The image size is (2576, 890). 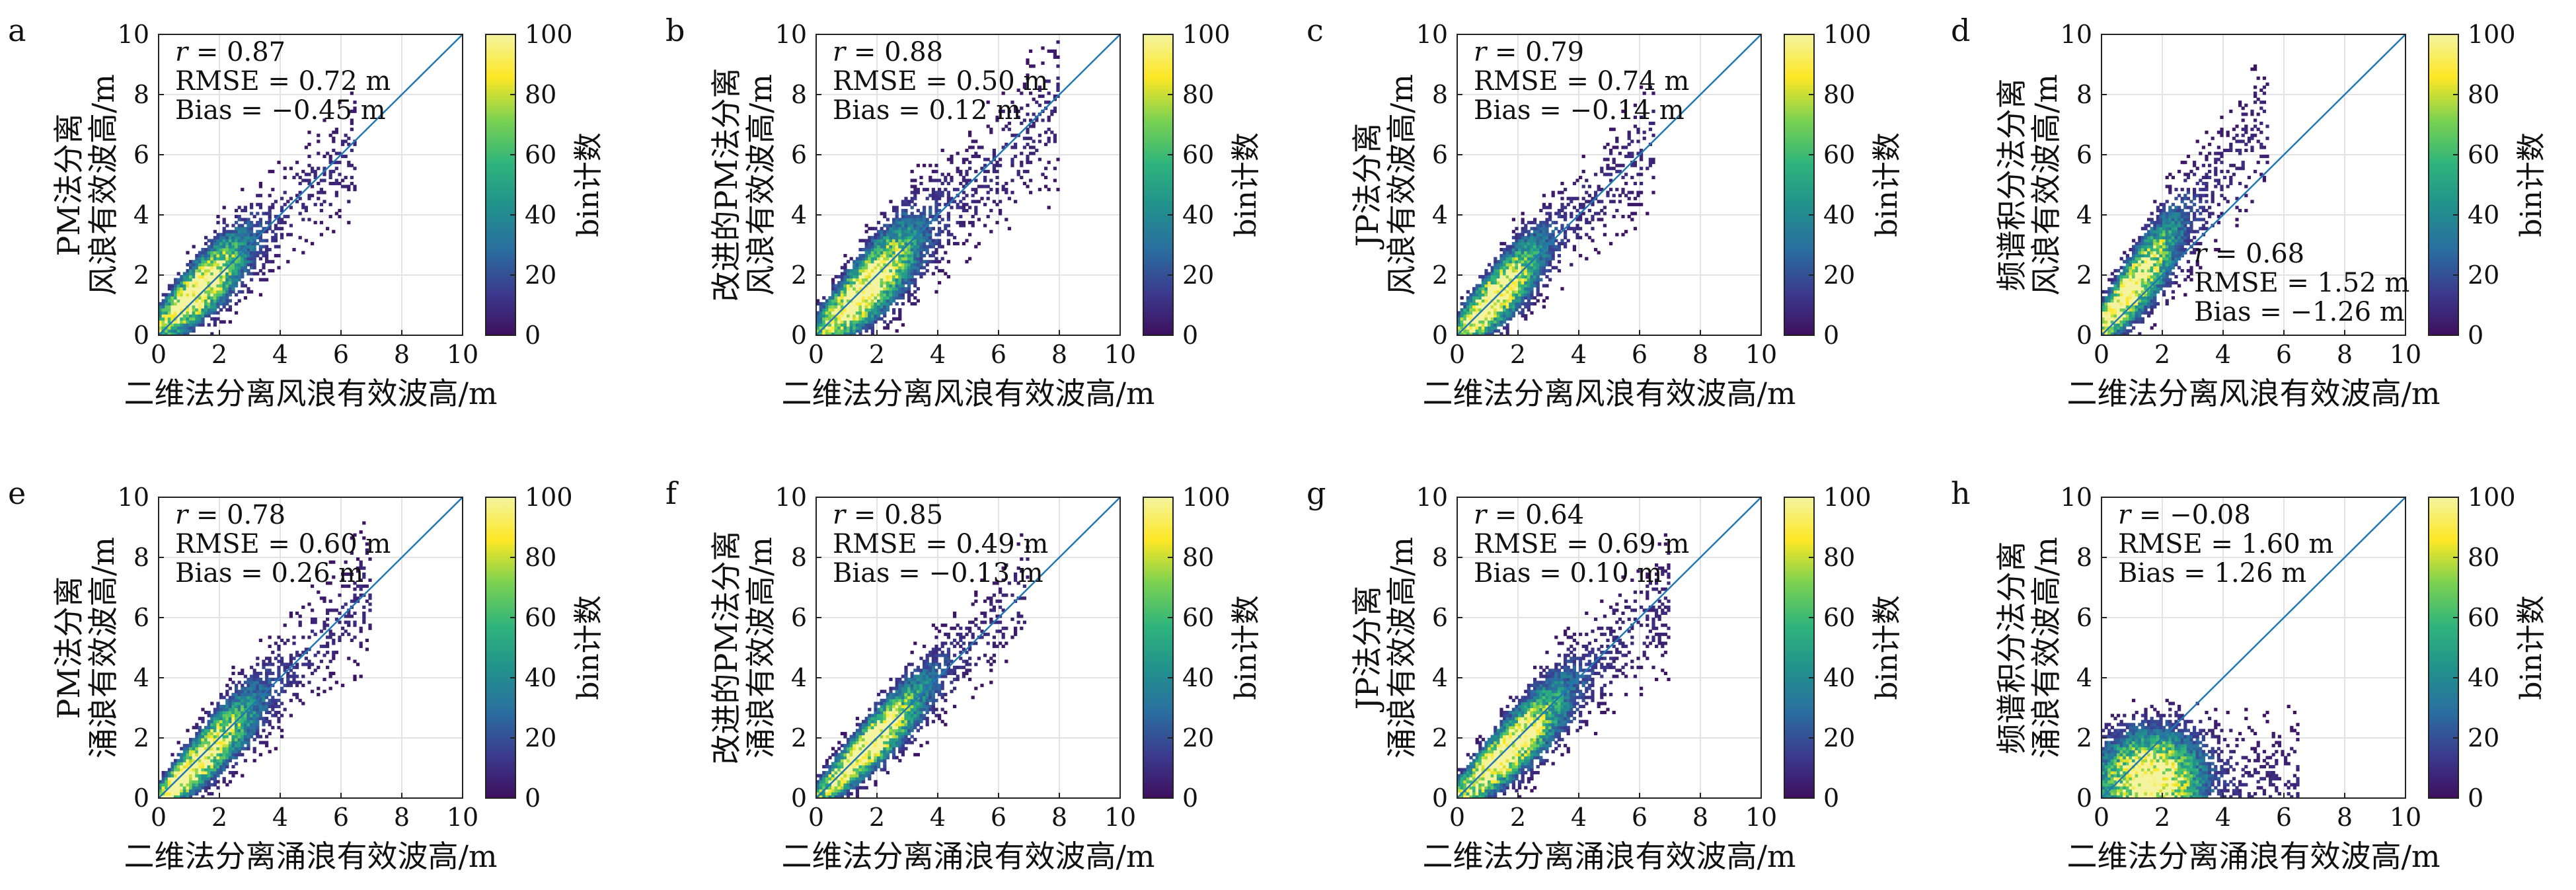 What do you see at coordinates (1120, 354) in the screenshot?
I see `x-tick-label: 10` at bounding box center [1120, 354].